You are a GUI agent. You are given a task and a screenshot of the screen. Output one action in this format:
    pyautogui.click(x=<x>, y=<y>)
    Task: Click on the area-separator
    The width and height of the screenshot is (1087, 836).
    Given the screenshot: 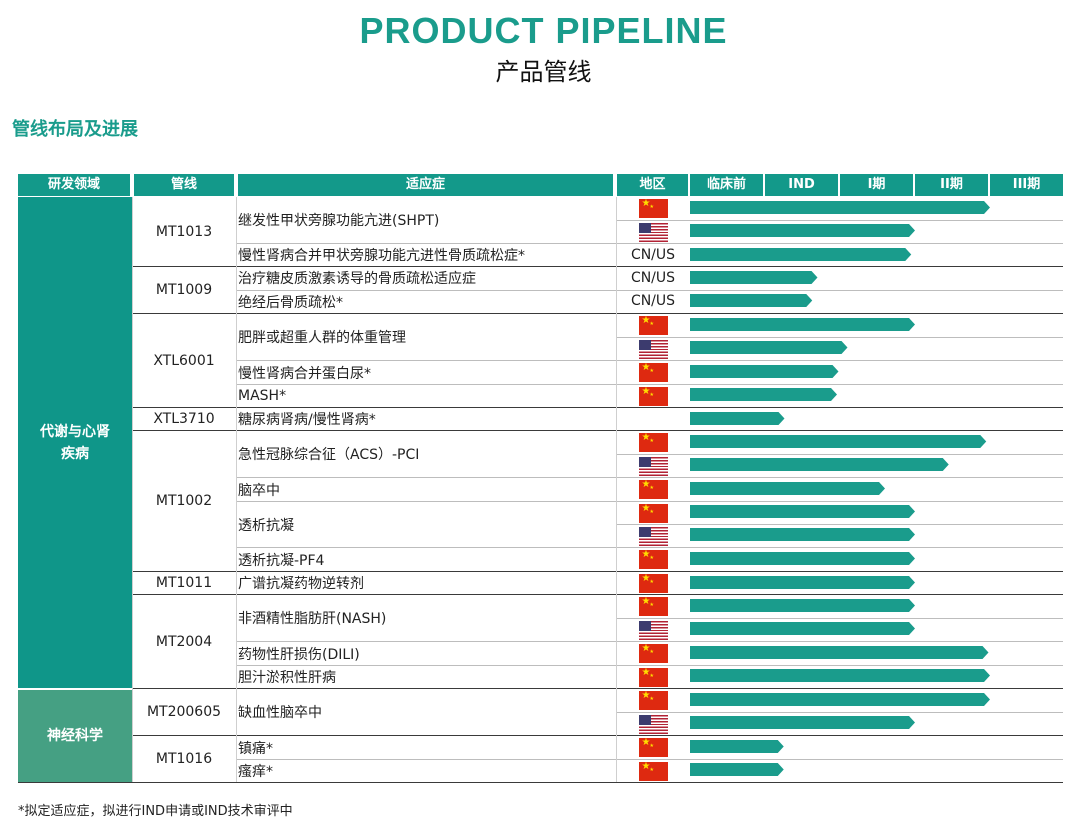 What is the action you would take?
    pyautogui.click(x=75, y=689)
    